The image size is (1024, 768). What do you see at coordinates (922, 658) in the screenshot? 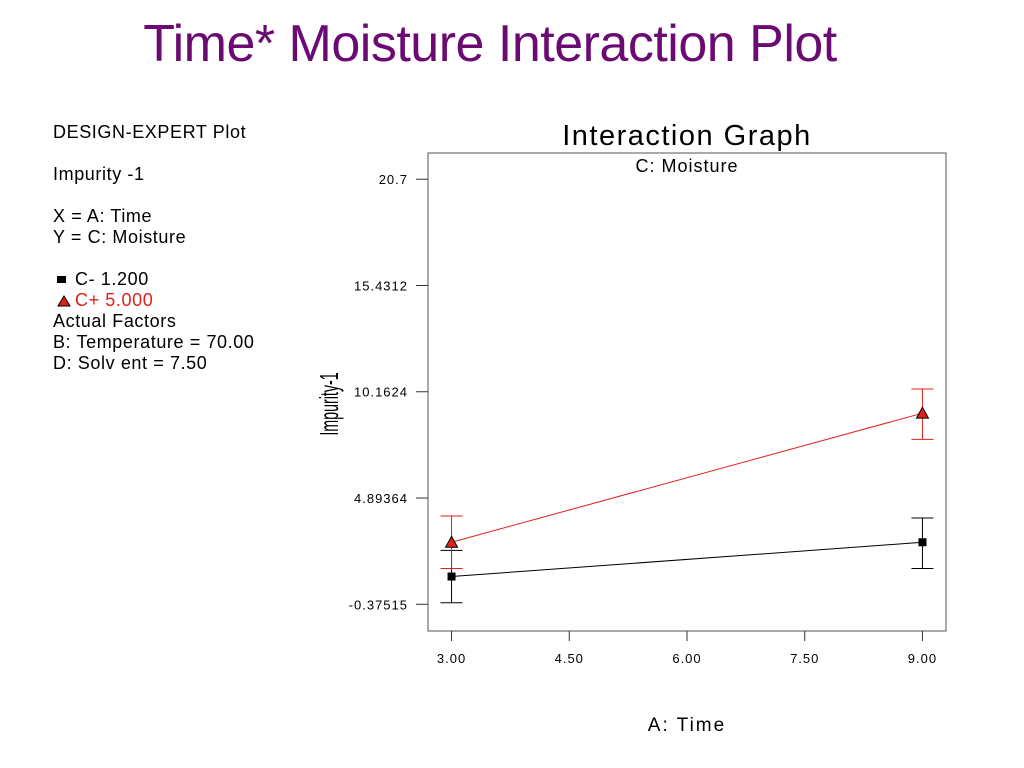
I see `x-tick-label: 9.00` at bounding box center [922, 658].